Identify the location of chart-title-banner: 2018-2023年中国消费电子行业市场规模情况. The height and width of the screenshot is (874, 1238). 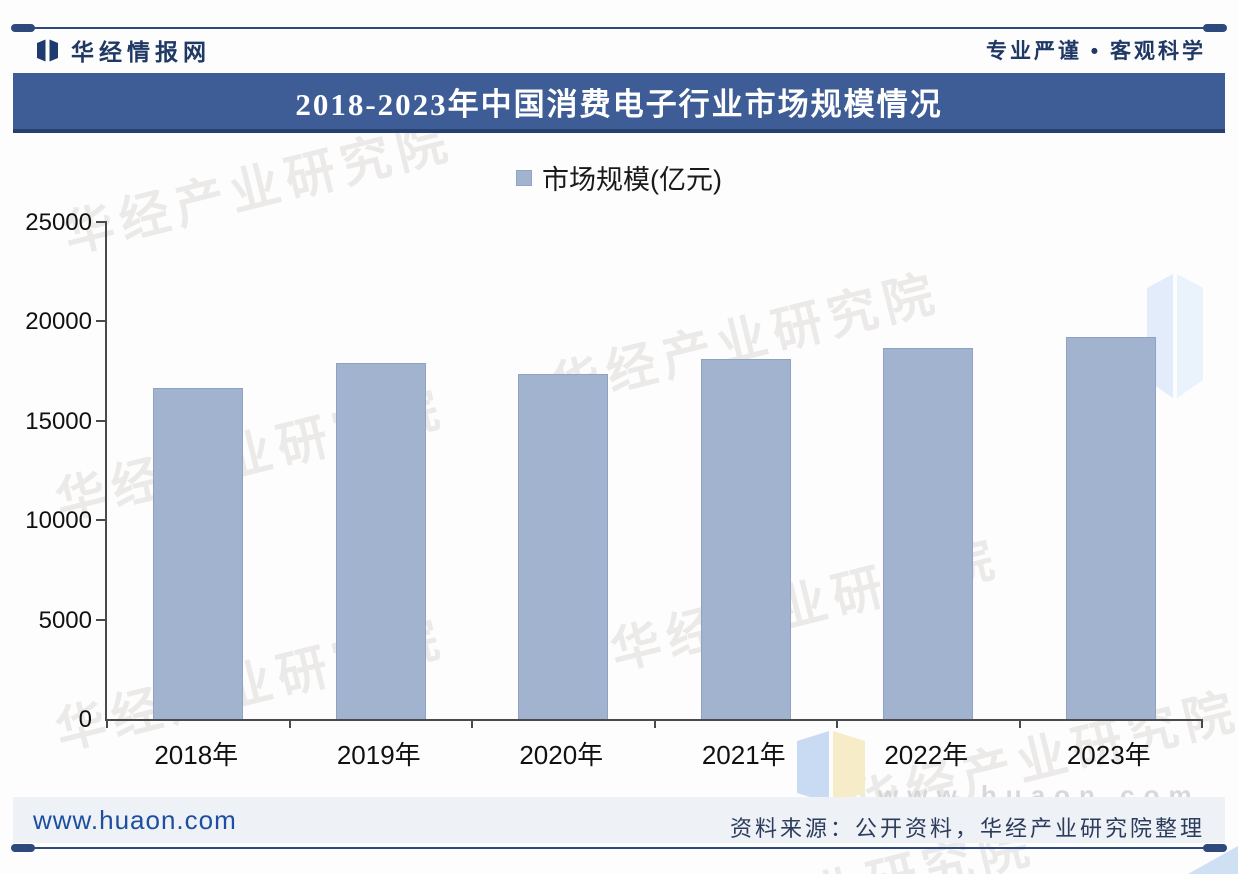
(619, 103).